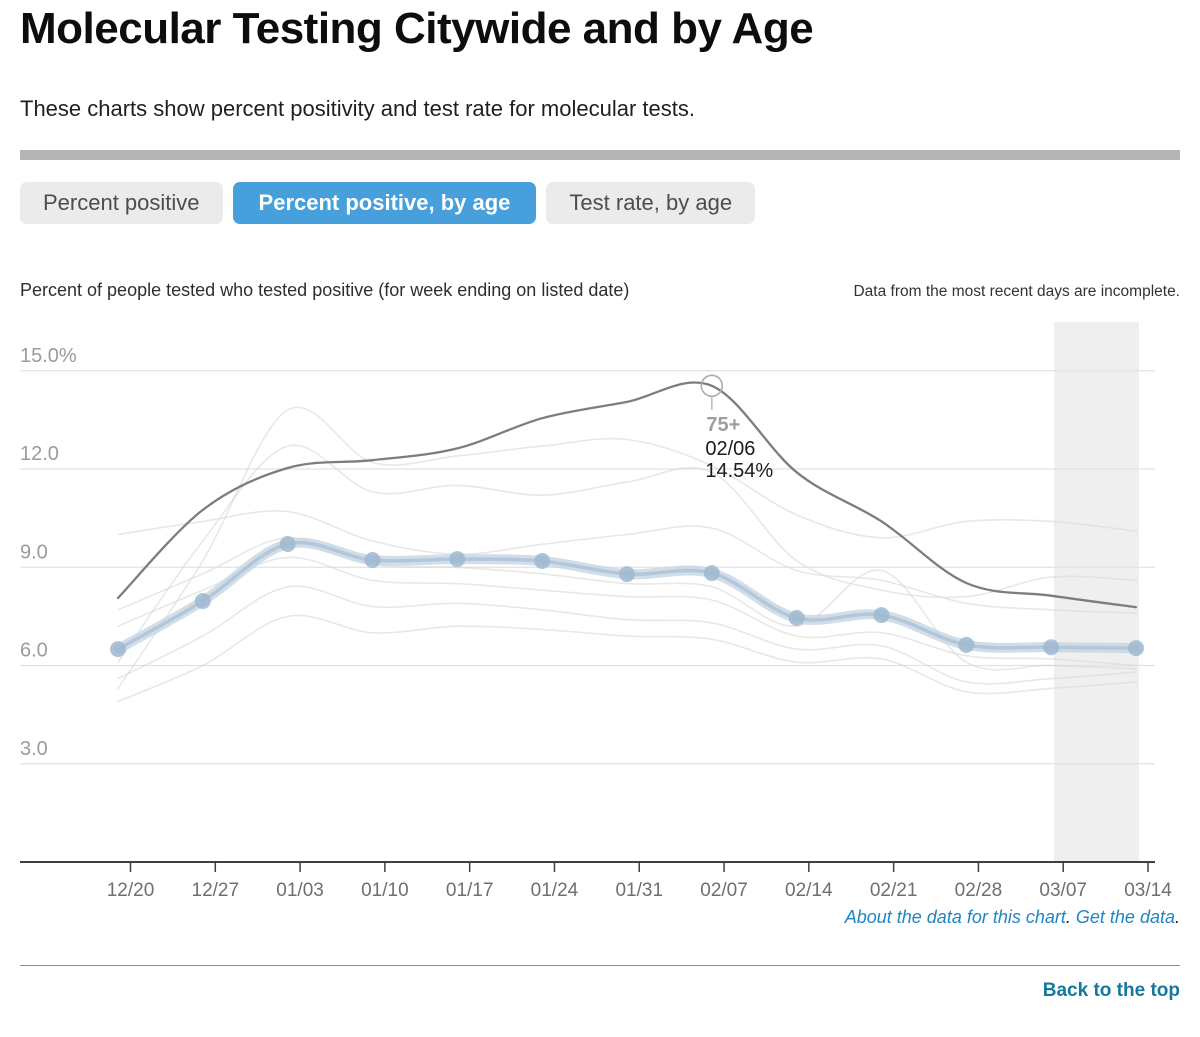  Describe the element at coordinates (723, 425) in the screenshot. I see `tooltip-series-label: 75+` at that location.